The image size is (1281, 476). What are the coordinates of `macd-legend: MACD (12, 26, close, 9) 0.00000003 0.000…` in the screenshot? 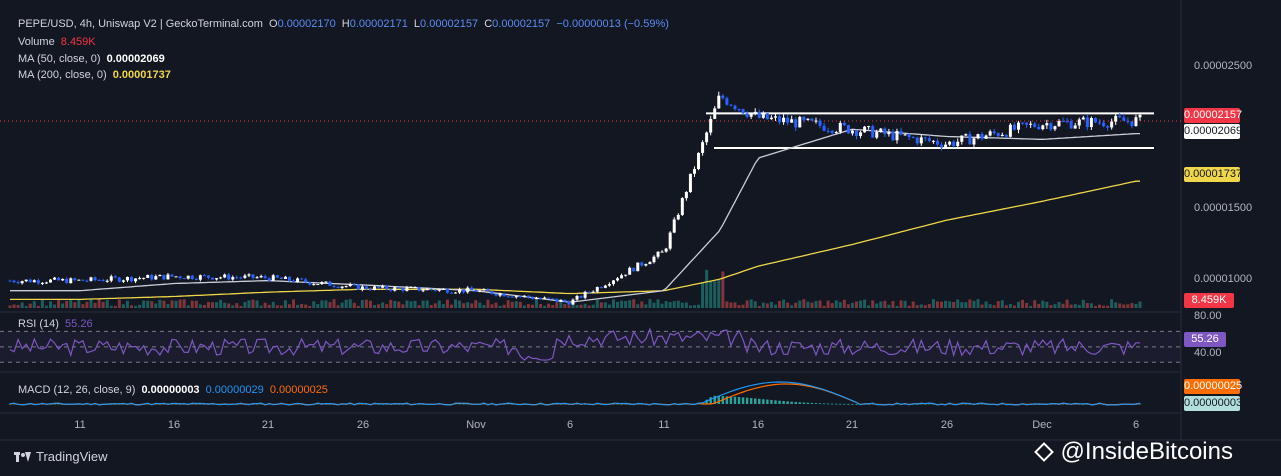 It's located at (174, 390).